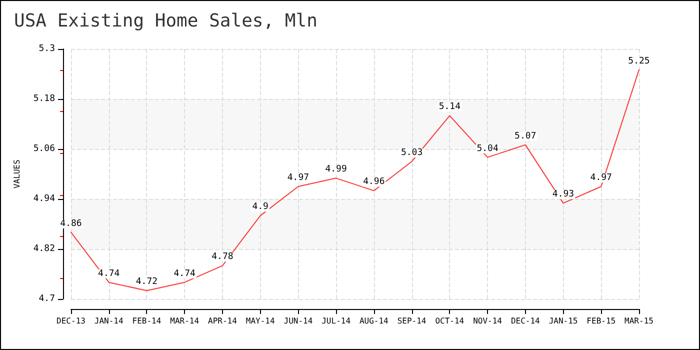 The height and width of the screenshot is (350, 700). Describe the element at coordinates (336, 169) in the screenshot. I see `data-label: 4.99` at that location.